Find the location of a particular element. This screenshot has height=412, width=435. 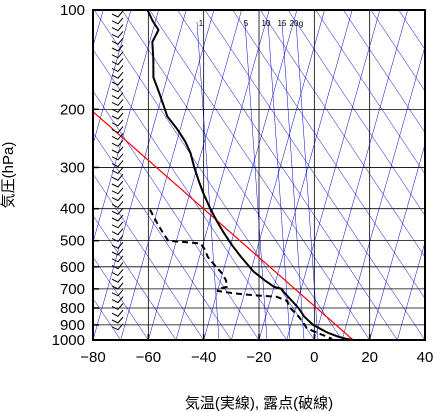

y-tick-label: 400 is located at coordinates (72, 209).